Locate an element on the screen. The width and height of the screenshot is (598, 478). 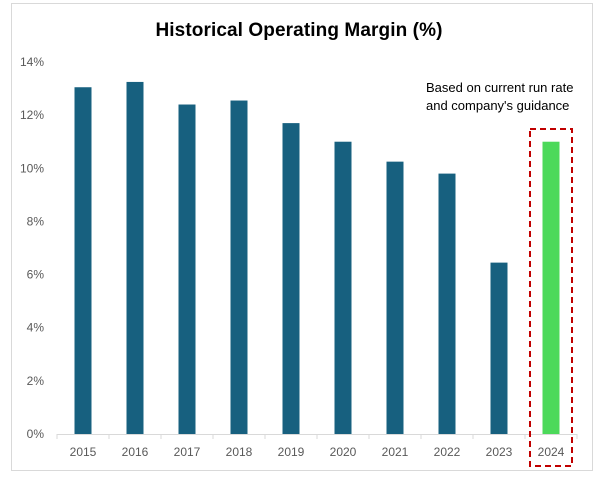
bar-2018 is located at coordinates (239, 267).